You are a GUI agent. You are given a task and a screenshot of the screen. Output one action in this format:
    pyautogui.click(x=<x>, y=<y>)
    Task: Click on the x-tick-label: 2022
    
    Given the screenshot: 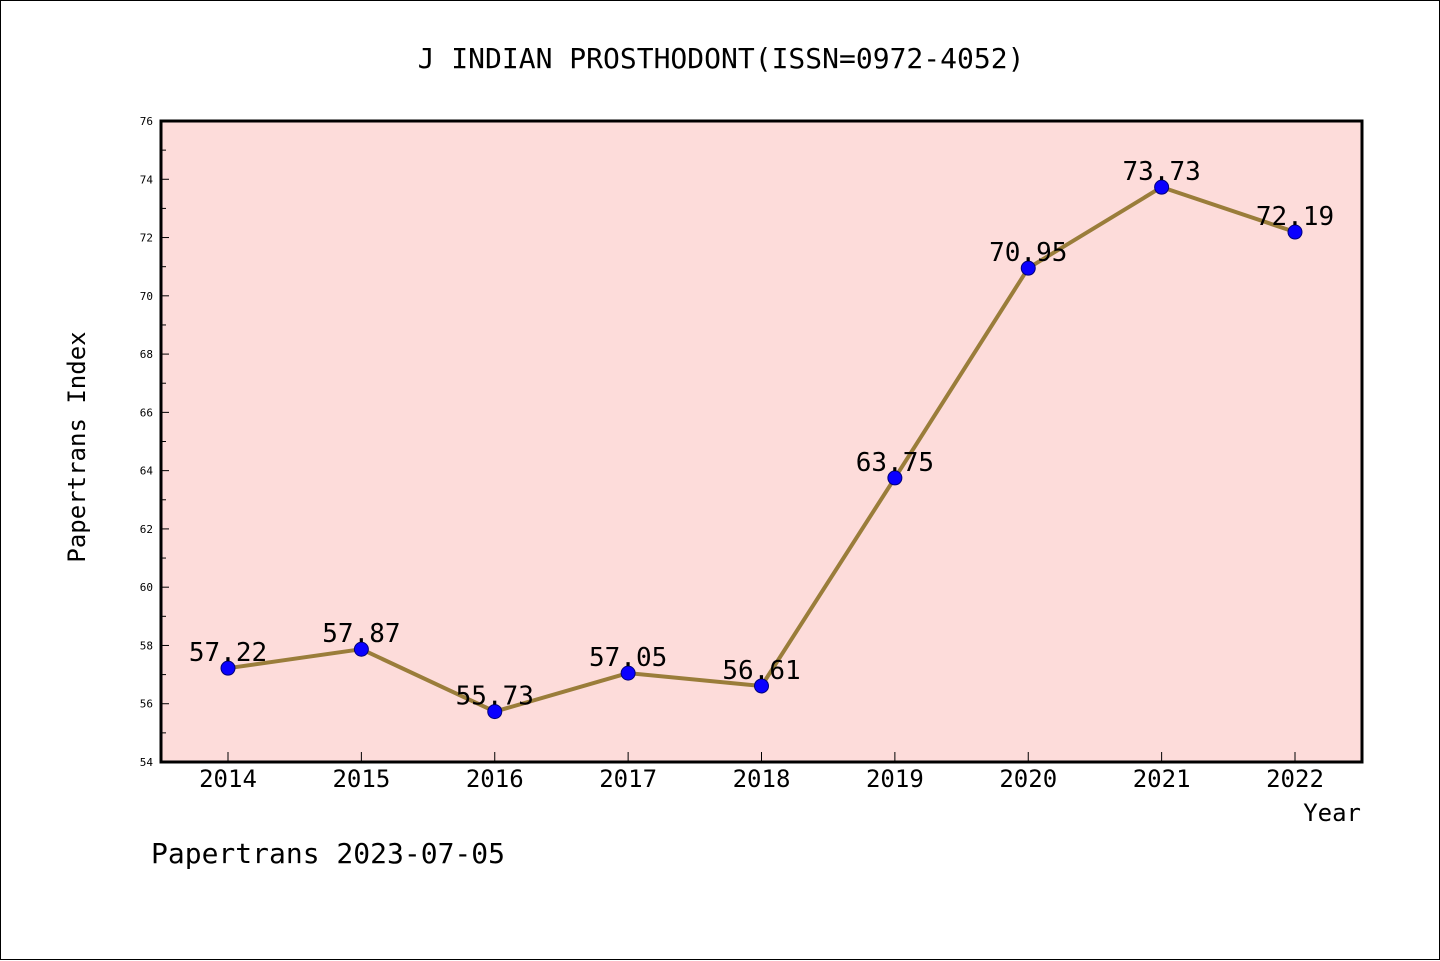 What is the action you would take?
    pyautogui.click(x=1295, y=779)
    